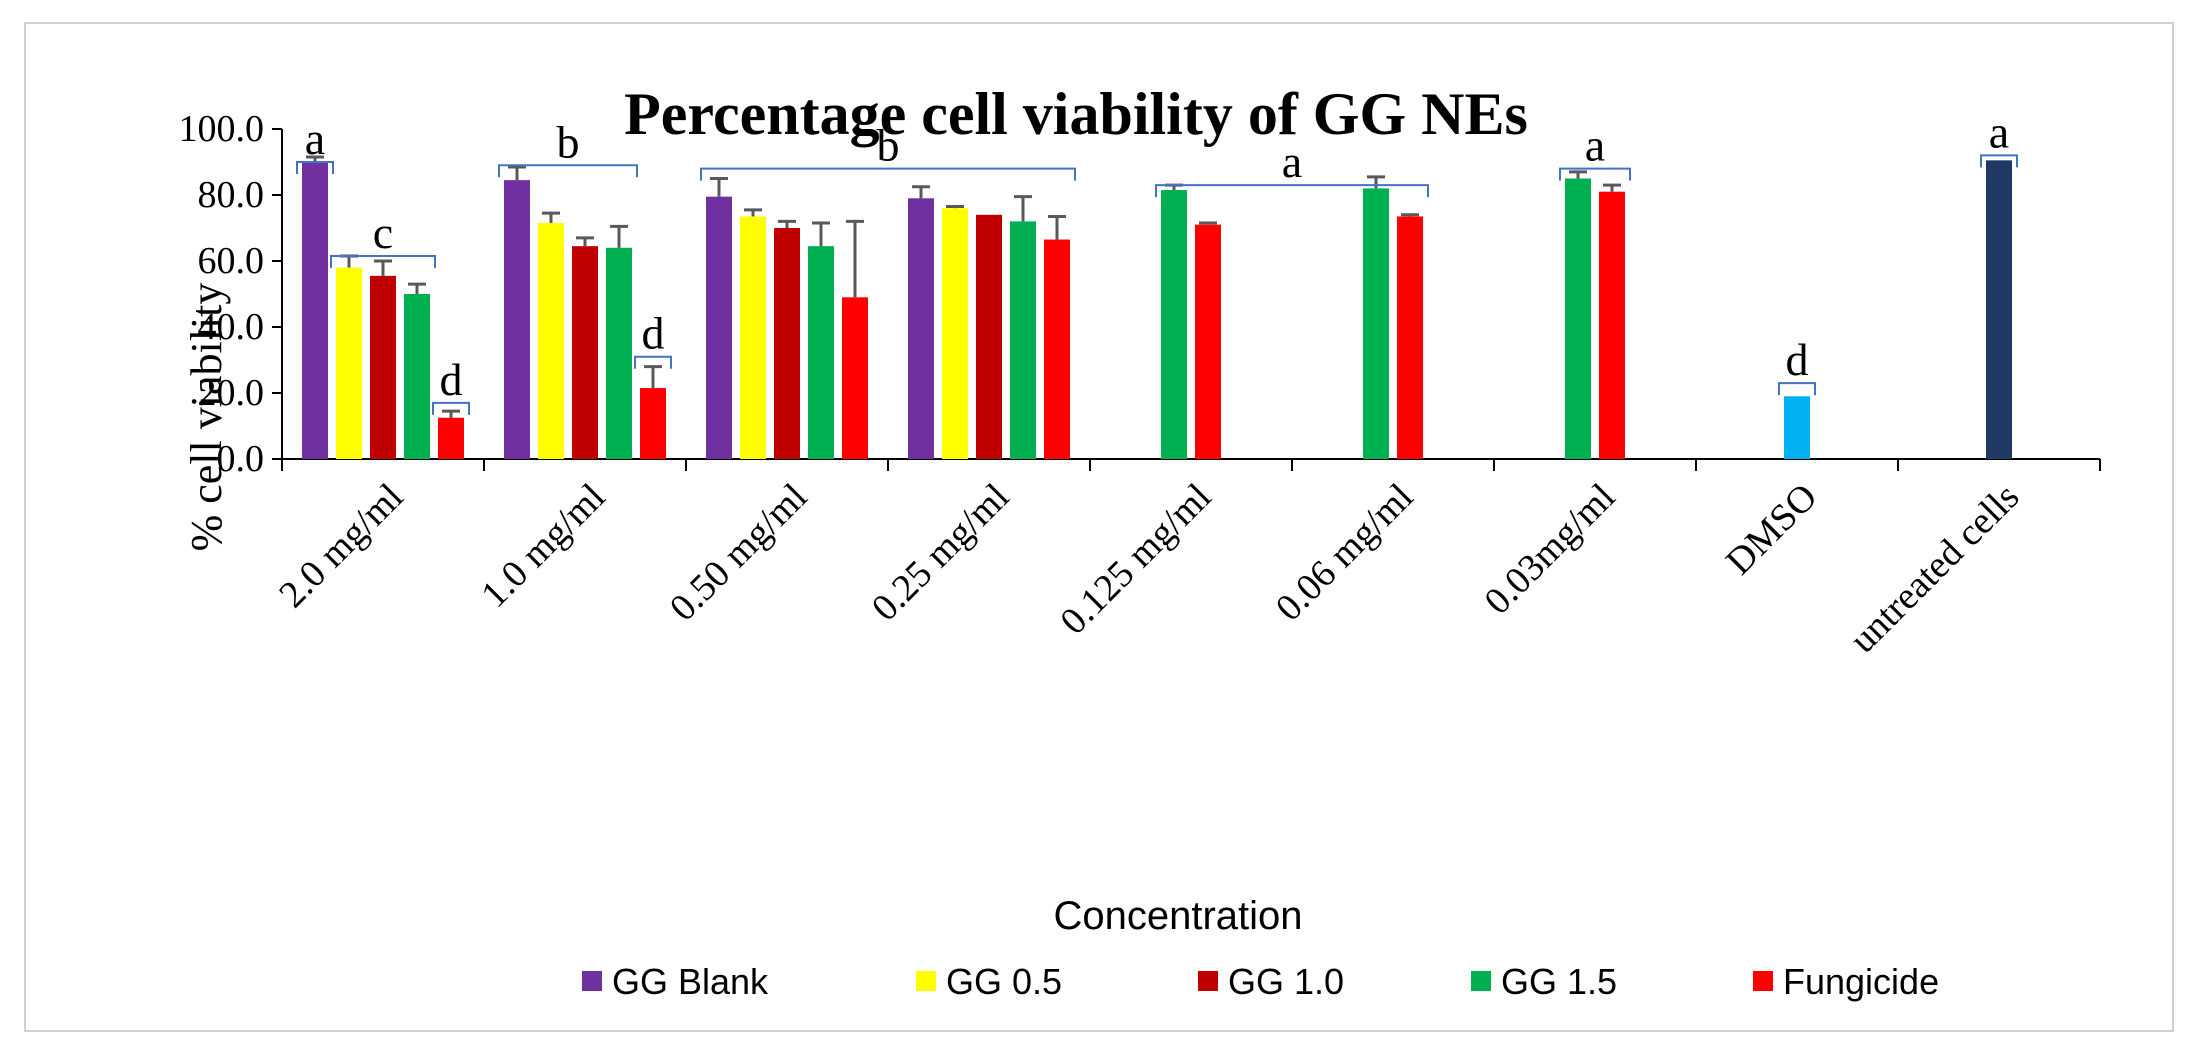  Describe the element at coordinates (543, 546) in the screenshot. I see `x-tick-label: 1.0 mg/ml` at that location.